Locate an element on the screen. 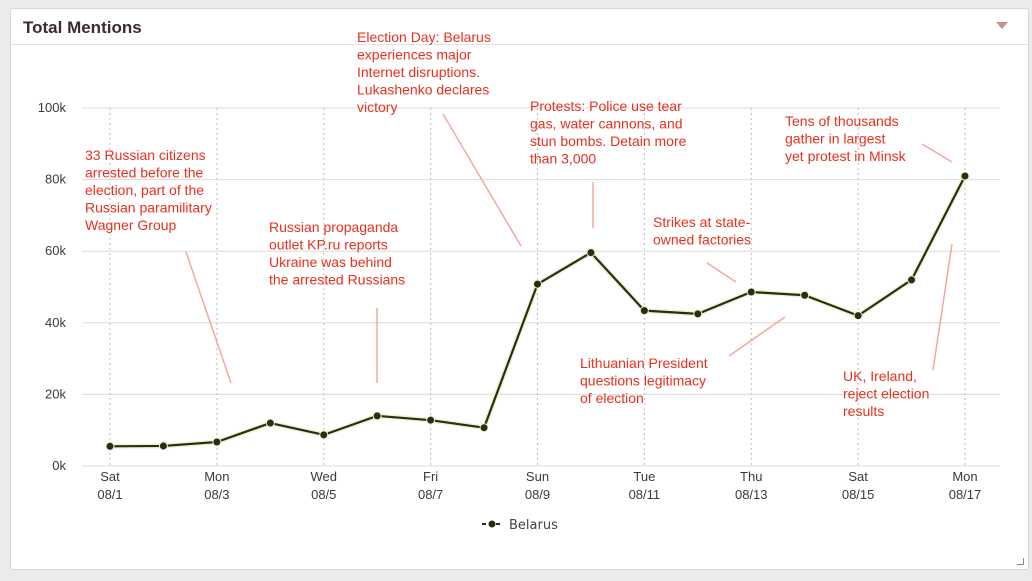 This screenshot has width=1032, height=581. annotation-line: questions legitimacy is located at coordinates (643, 381).